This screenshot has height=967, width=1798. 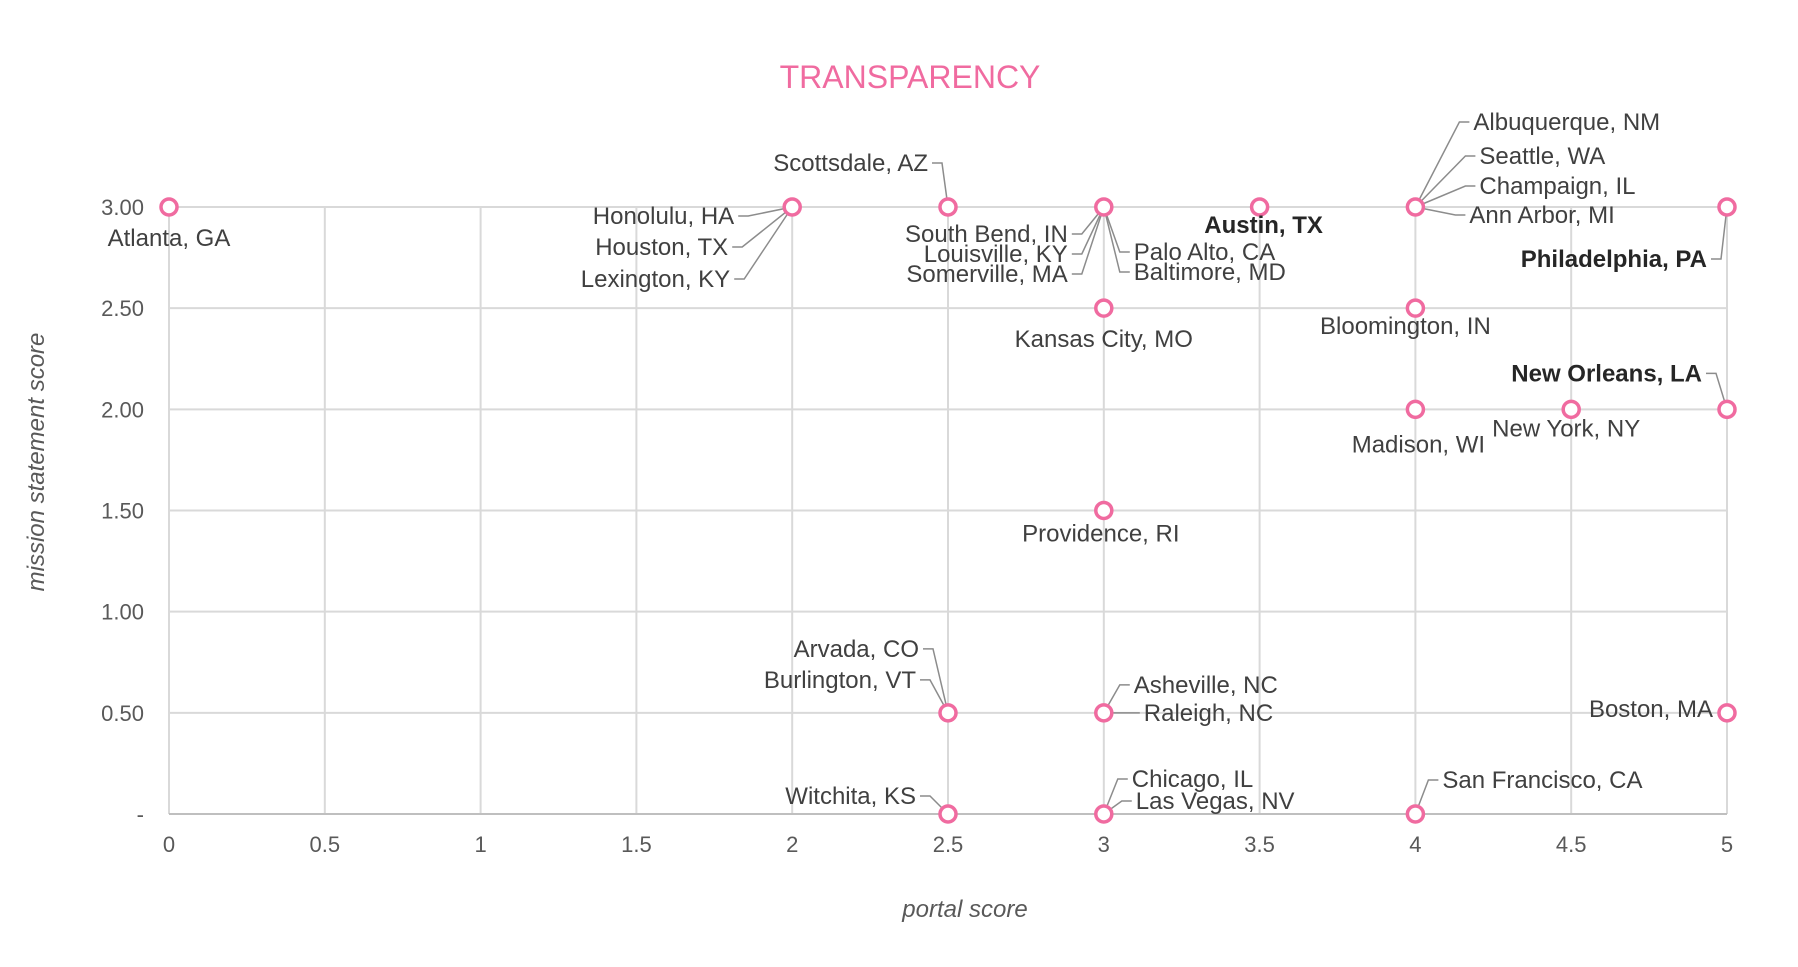 What do you see at coordinates (986, 234) in the screenshot?
I see `data-label: South Bend, IN` at bounding box center [986, 234].